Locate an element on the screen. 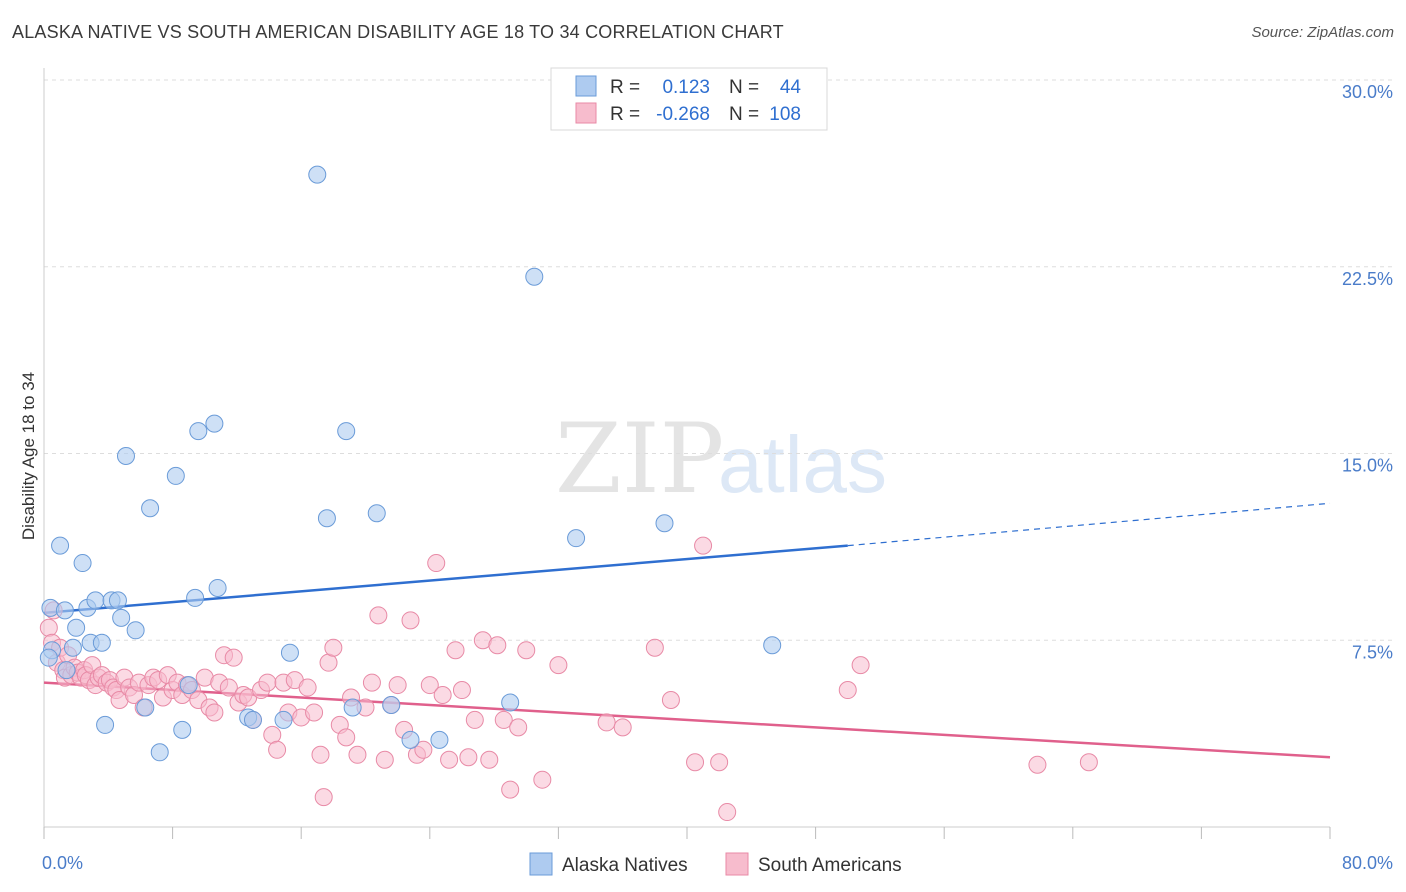  bottom-legend-alaska-natives: Alaska Natives is located at coordinates (625, 865).